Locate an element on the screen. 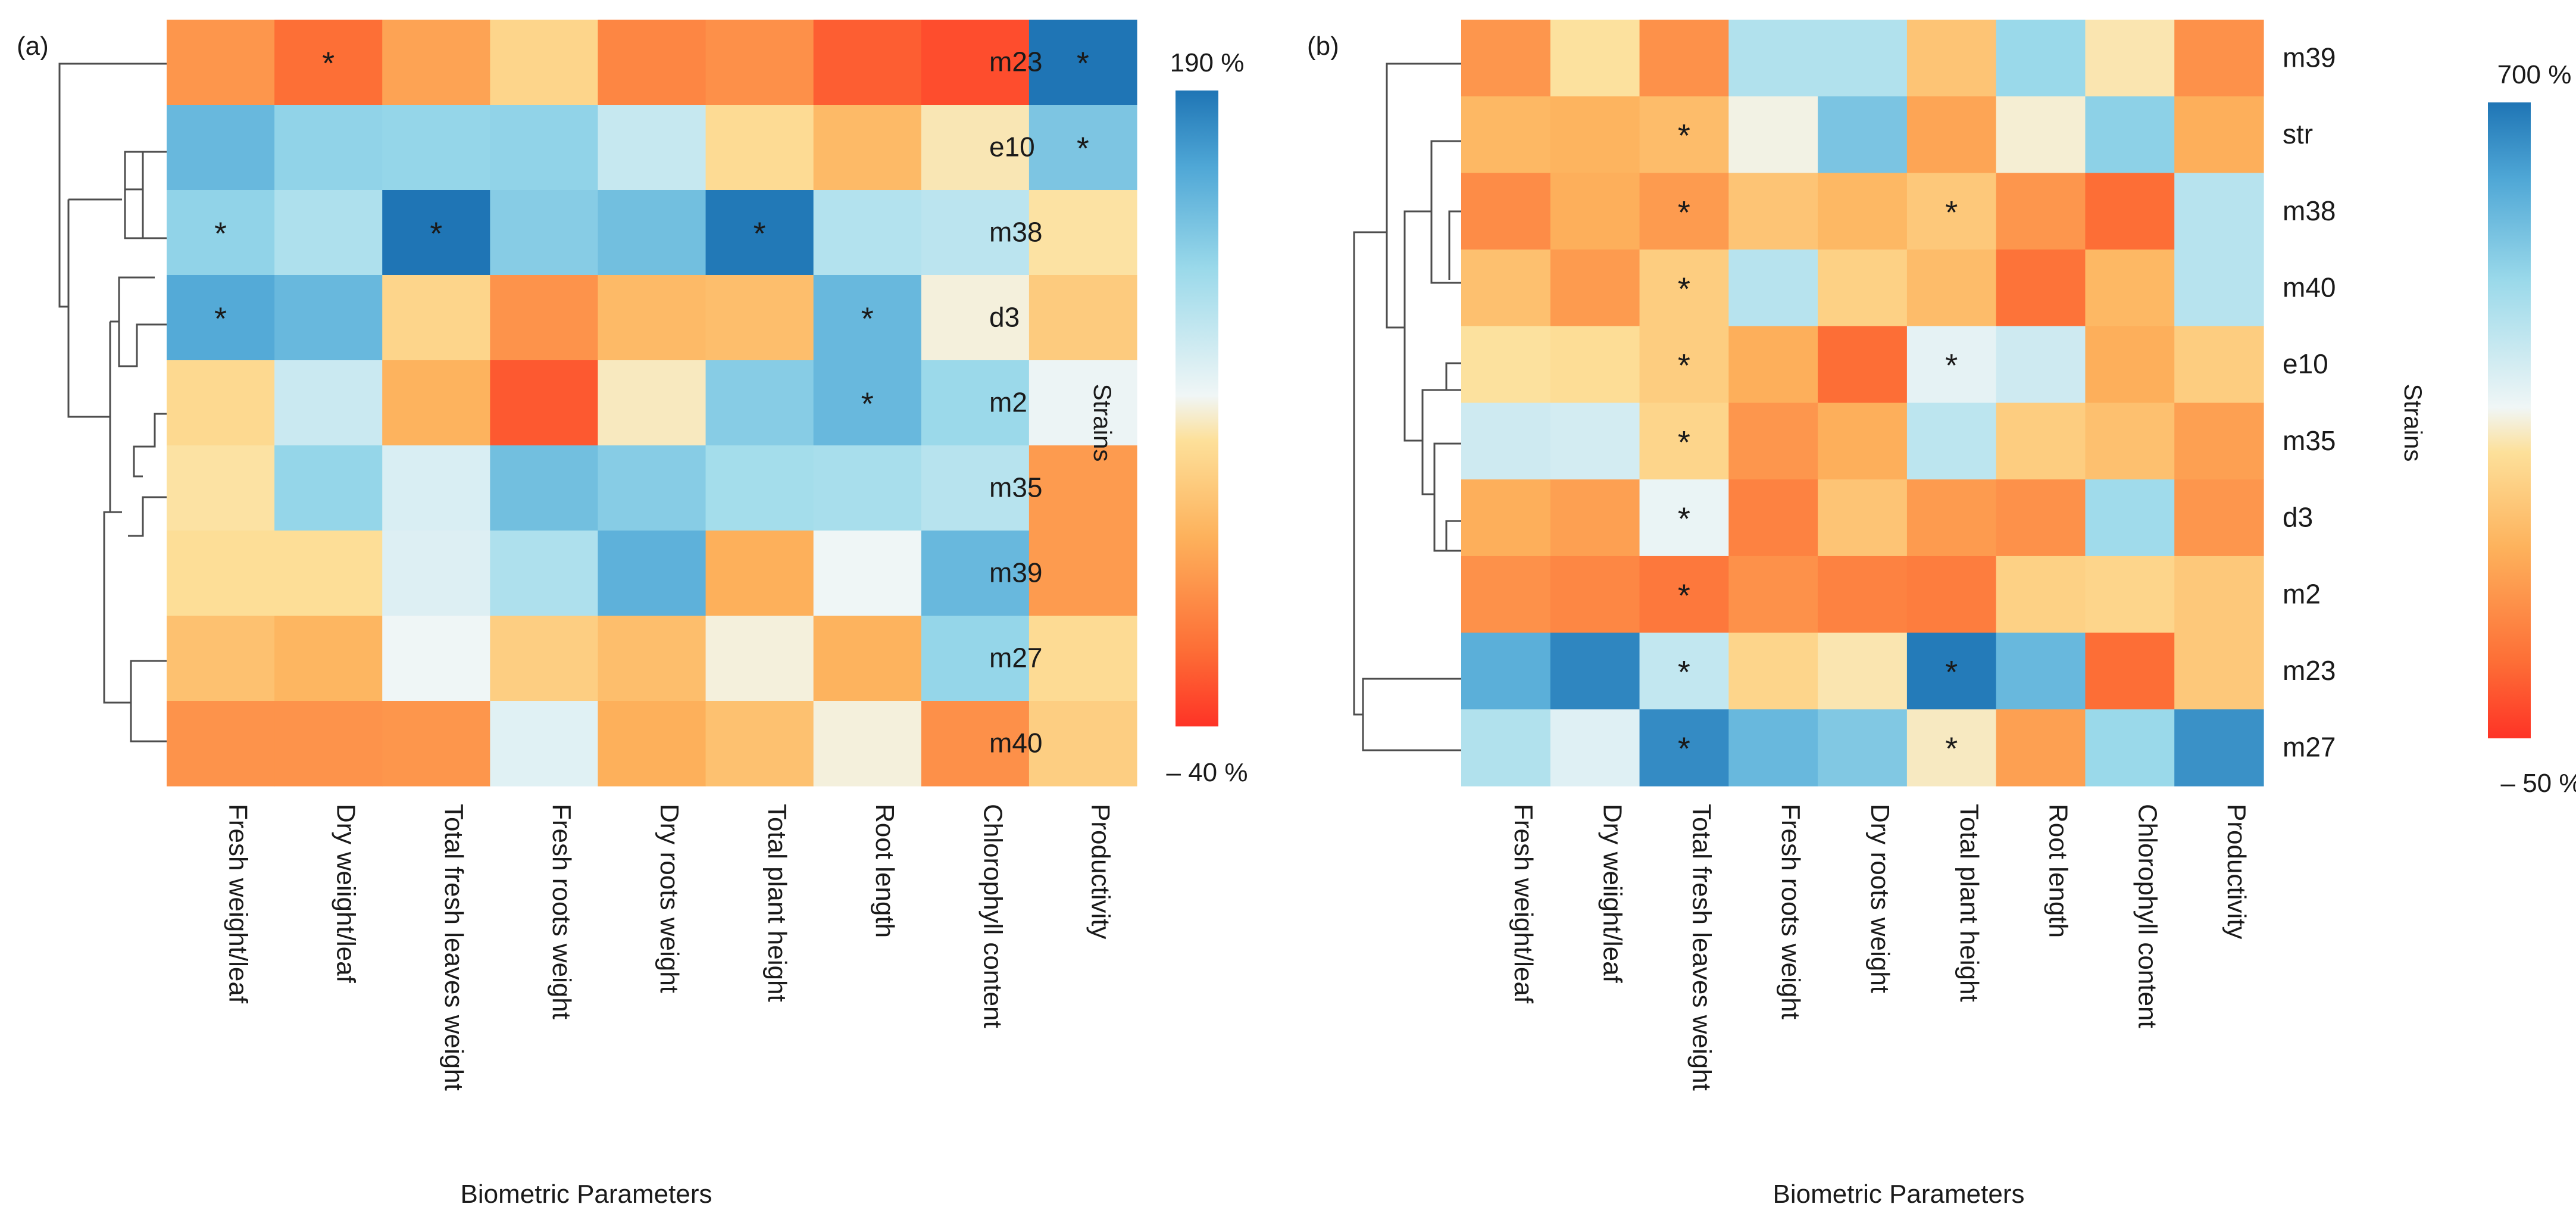  column-label: Dry weiight/leaf is located at coordinates (1612, 894).